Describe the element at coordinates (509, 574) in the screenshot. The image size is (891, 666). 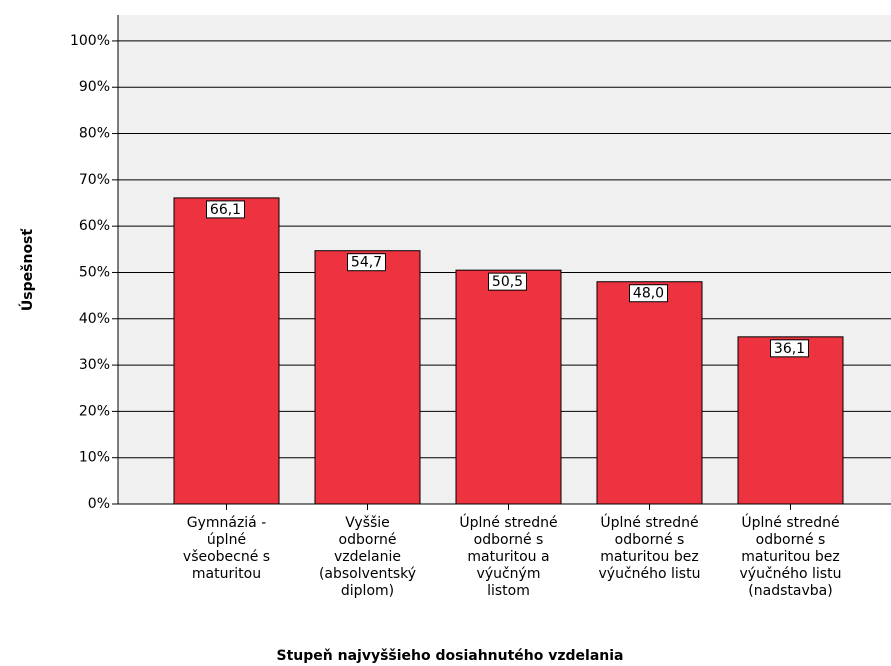
I see `x-tick-label-line: výučným` at that location.